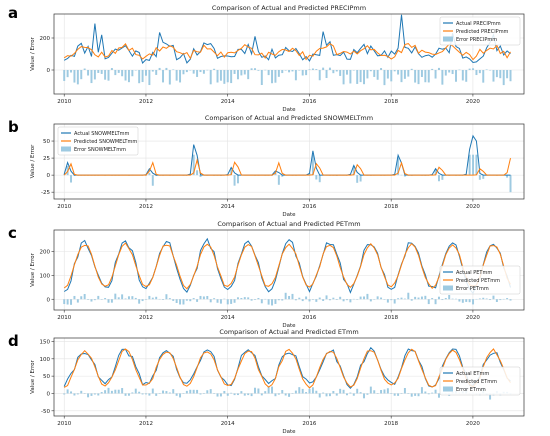 Image resolution: width=550 pixels, height=436 pixels. Describe the element at coordinates (287, 51) in the screenshot. I see `series-line-predicted` at that location.